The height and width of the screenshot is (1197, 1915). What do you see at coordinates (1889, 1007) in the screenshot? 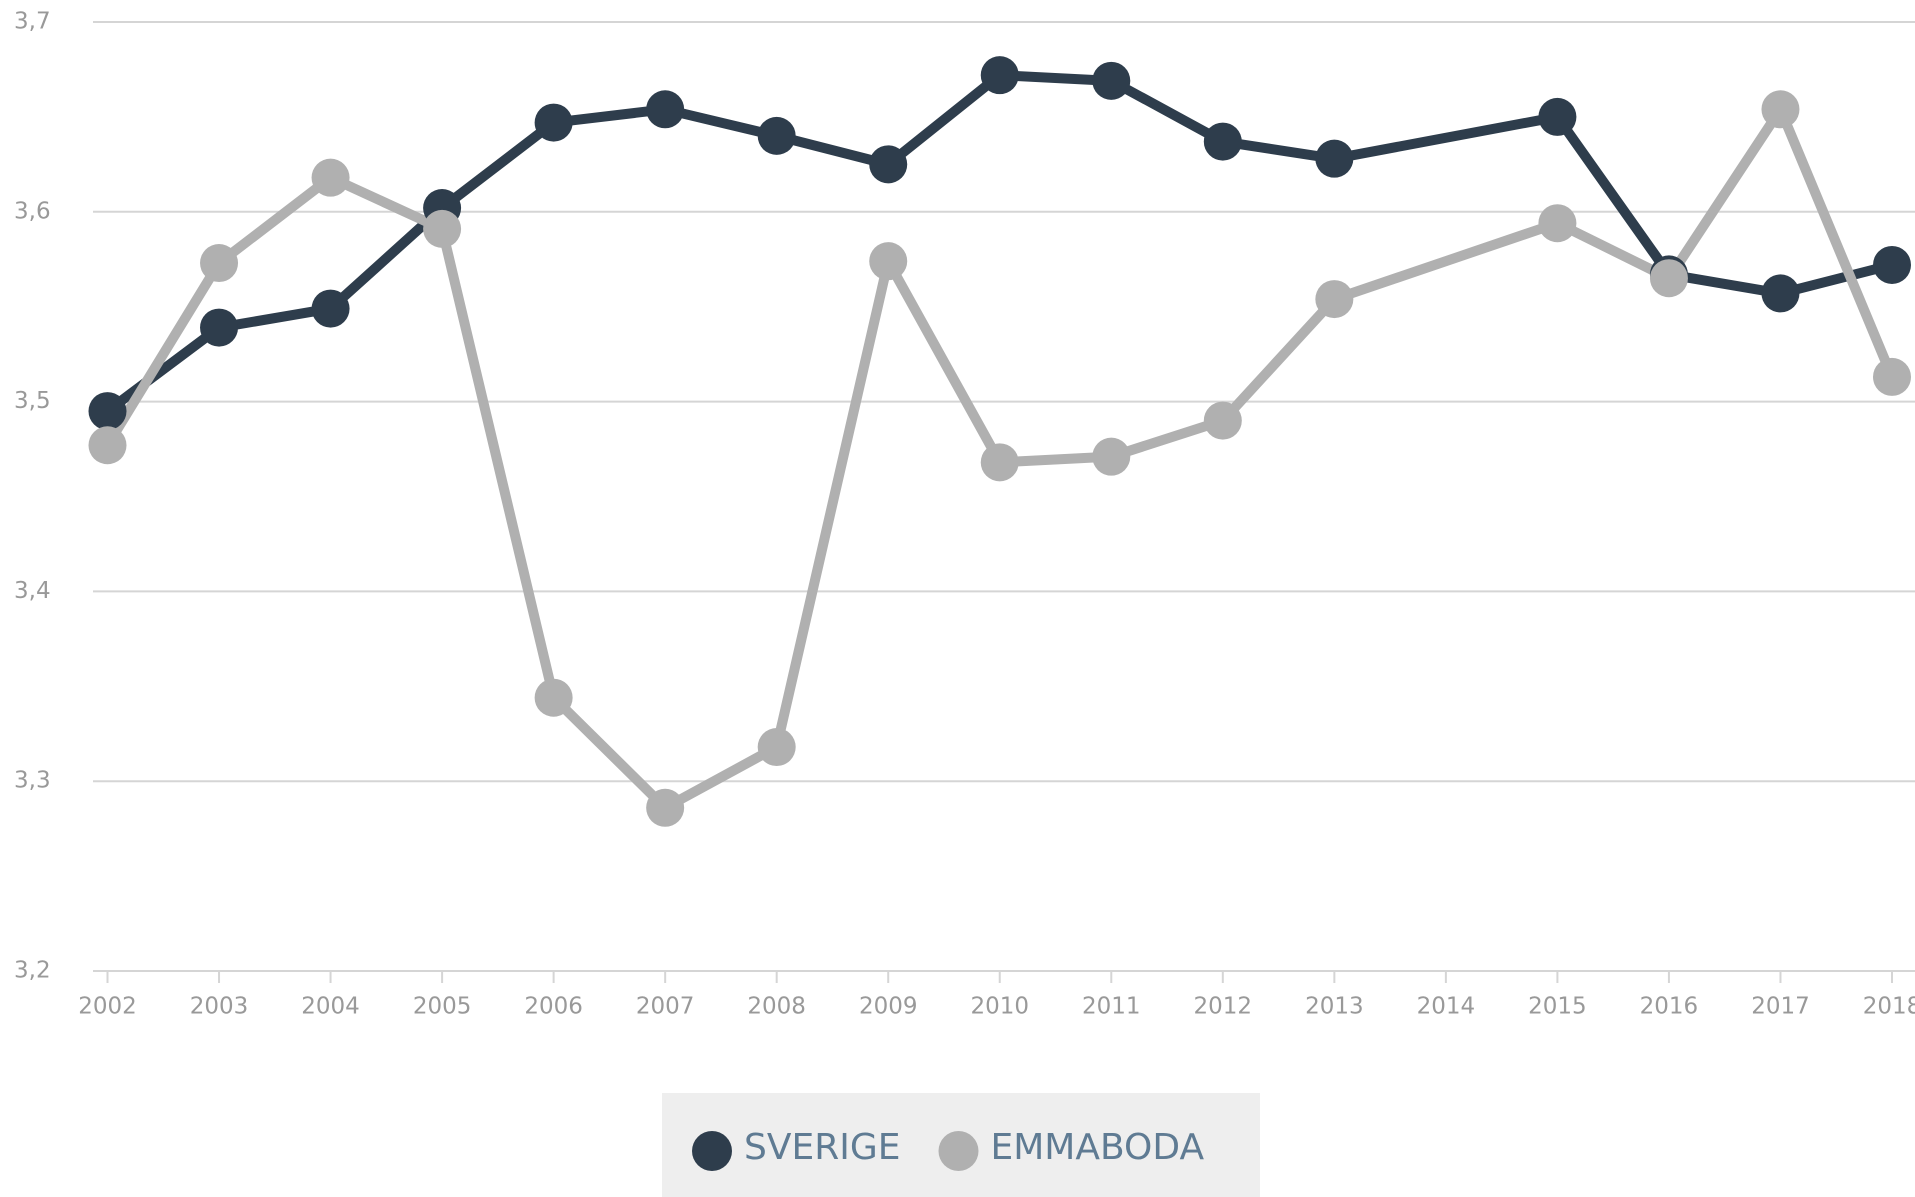
I see `x-tick-label: 2018` at bounding box center [1889, 1007].